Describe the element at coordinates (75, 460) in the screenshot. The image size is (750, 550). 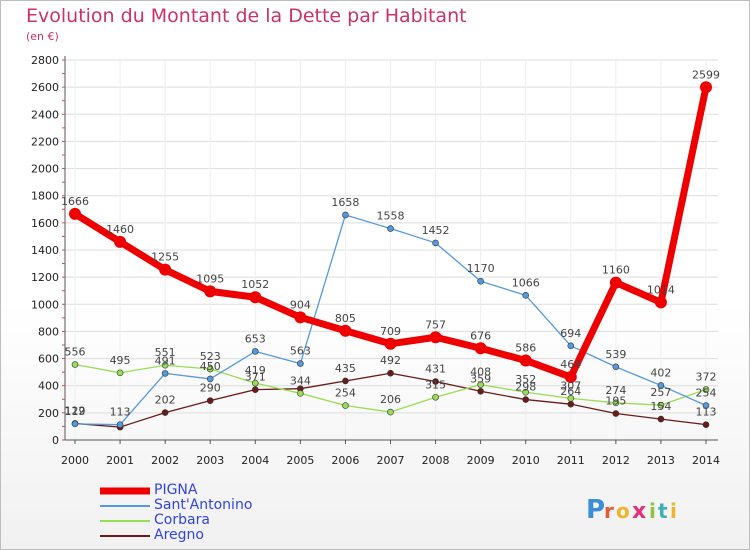
I see `x-tick-label: 2000` at that location.